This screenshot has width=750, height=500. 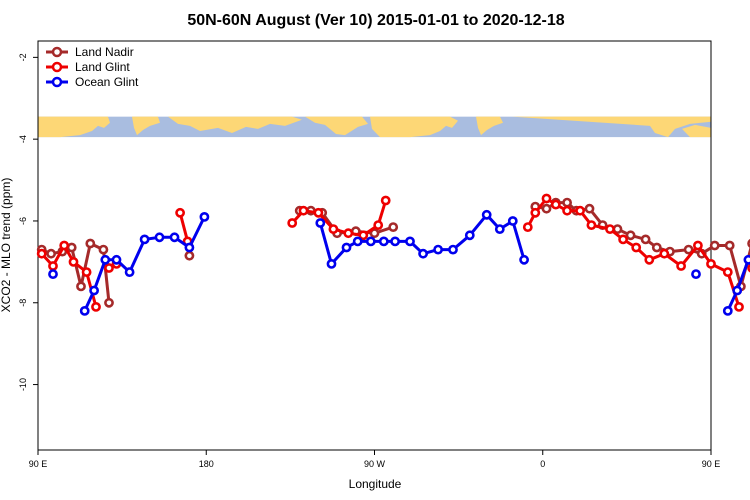 What do you see at coordinates (102, 67) in the screenshot?
I see `legend-label-land-glint: Land Glint` at bounding box center [102, 67].